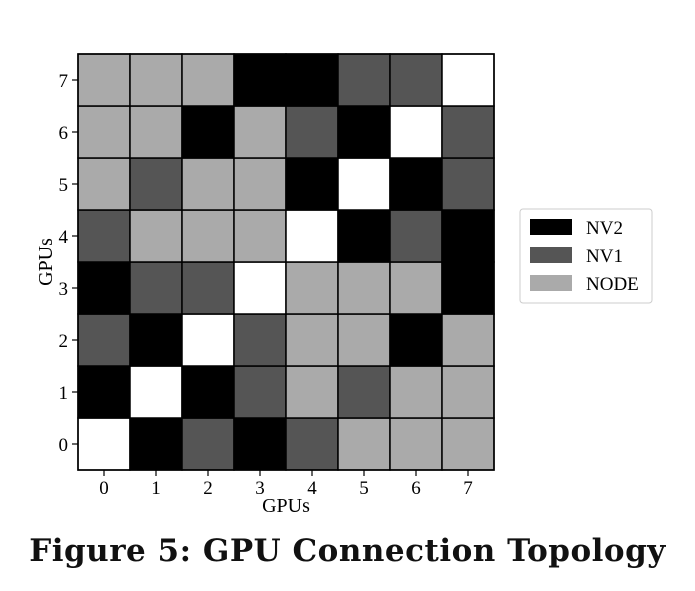  Describe the element at coordinates (286, 484) in the screenshot. I see `x-axis-ticks: 0 1 2 3 4 5 6 7` at that location.